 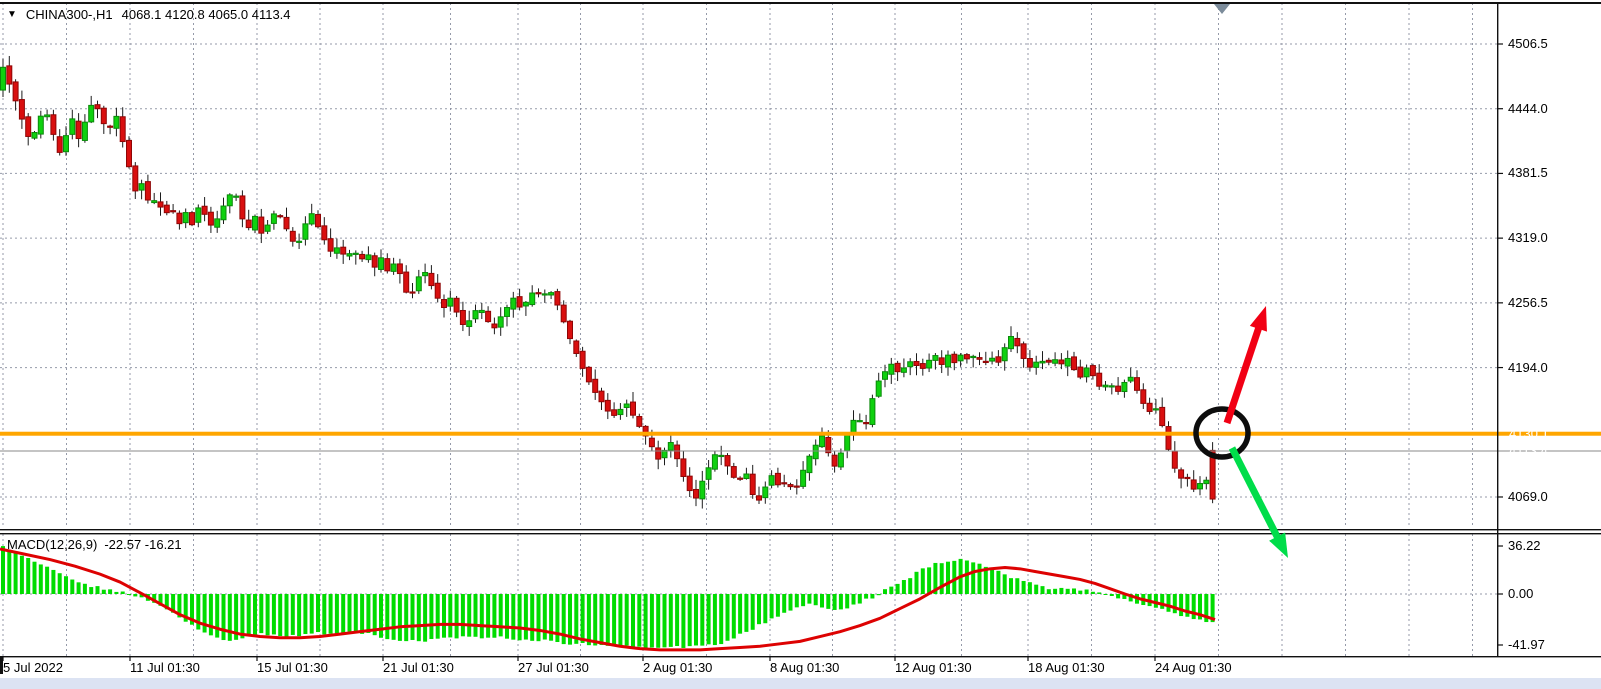 What do you see at coordinates (1222, 9) in the screenshot?
I see `chart-shift-marker-icon` at bounding box center [1222, 9].